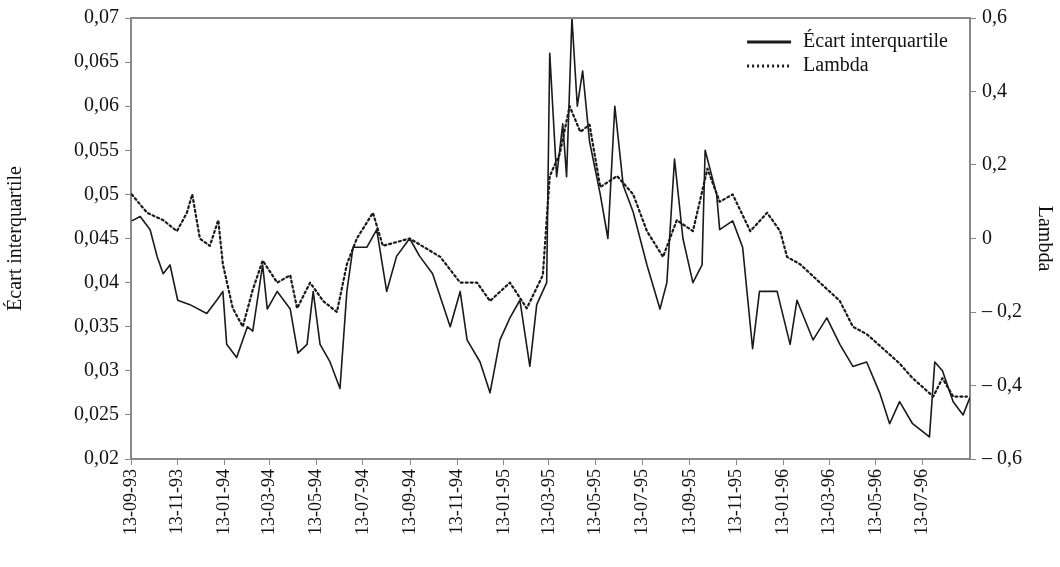  I want to click on x-tick-label: 13-01-96, so click(781, 502).